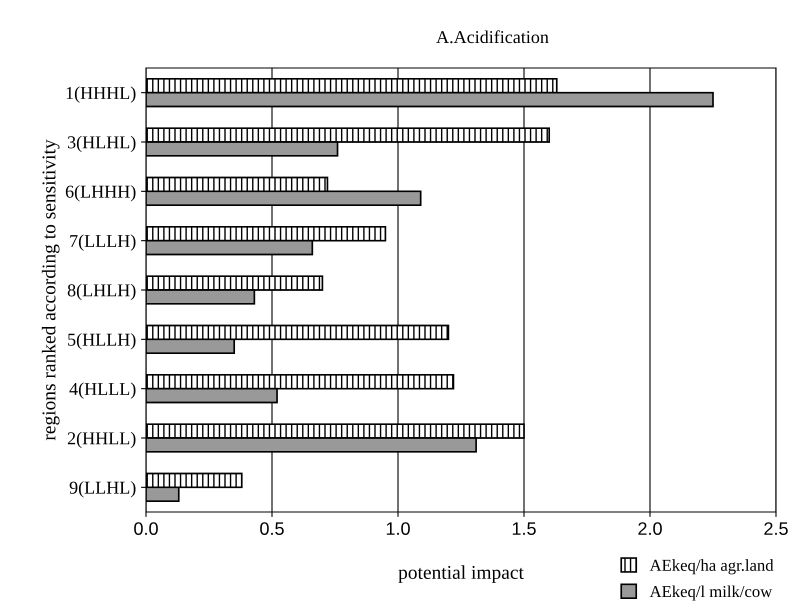  What do you see at coordinates (103, 489) in the screenshot?
I see `y-tick-label: 9(LLHL)` at bounding box center [103, 489].